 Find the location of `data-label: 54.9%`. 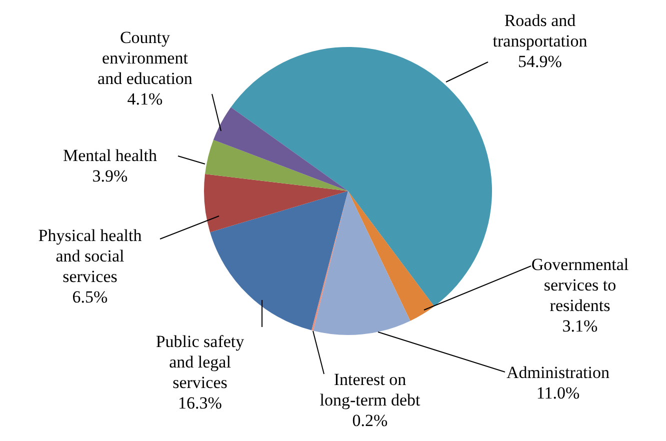

data-label: 54.9% is located at coordinates (540, 61).